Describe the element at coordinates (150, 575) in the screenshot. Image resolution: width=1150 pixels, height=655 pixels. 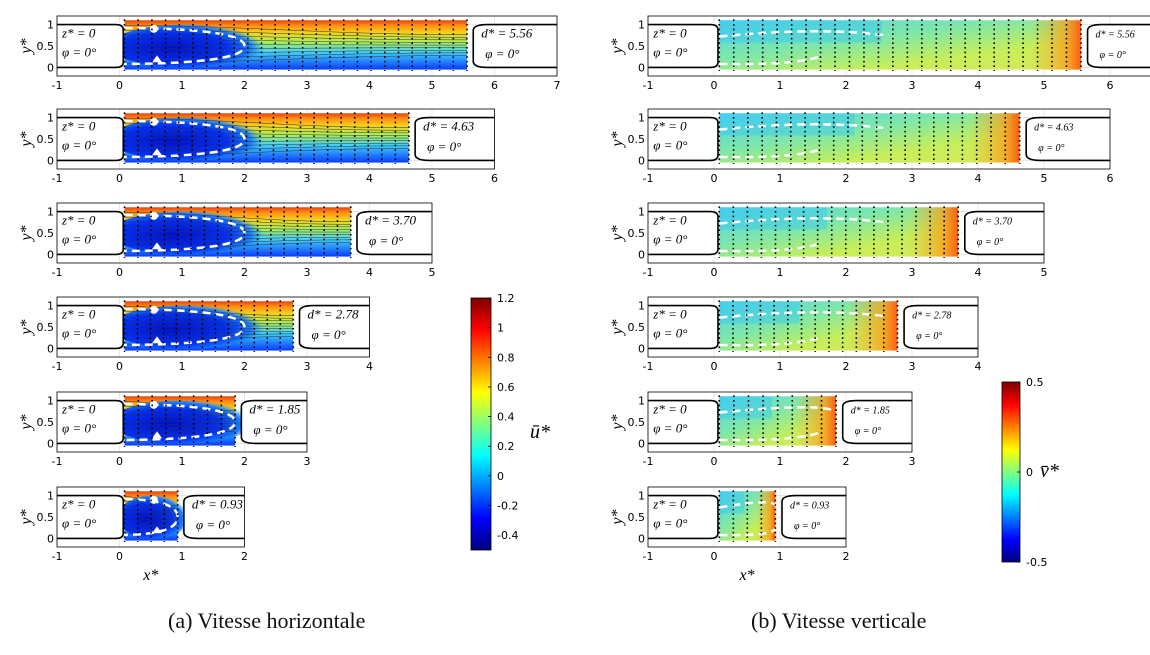
I see `x-axis-label: x*` at that location.